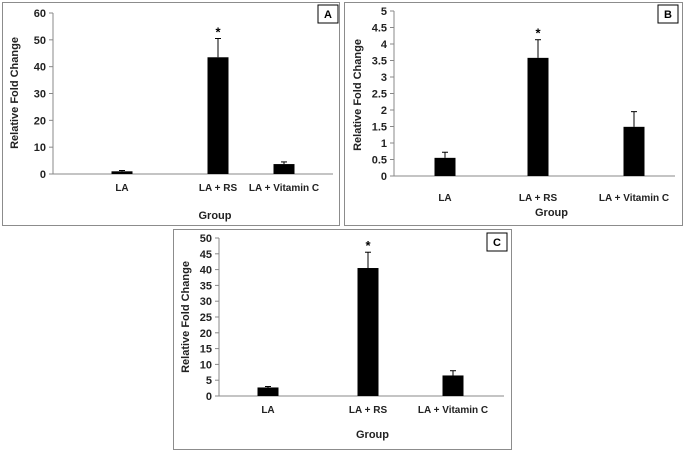 This screenshot has height=452, width=685. Describe the element at coordinates (379, 29) in the screenshot. I see `chart-b-y-tick-label: 4.5` at that location.